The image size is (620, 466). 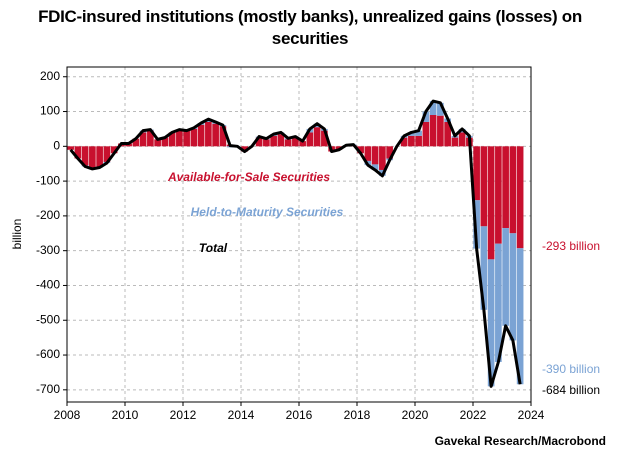 I want to click on x-tick-label: 2020, so click(x=415, y=415).